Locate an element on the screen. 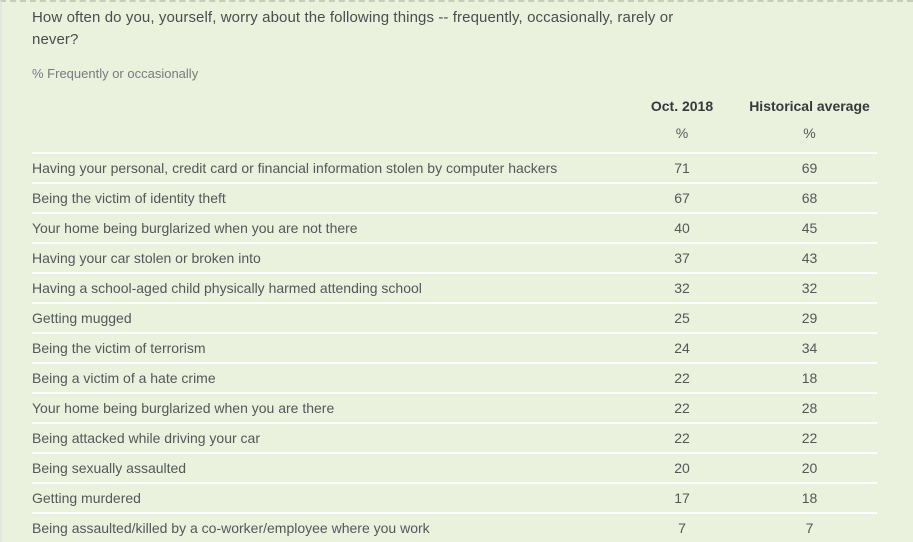  historical-average-value: 28 is located at coordinates (809, 408).